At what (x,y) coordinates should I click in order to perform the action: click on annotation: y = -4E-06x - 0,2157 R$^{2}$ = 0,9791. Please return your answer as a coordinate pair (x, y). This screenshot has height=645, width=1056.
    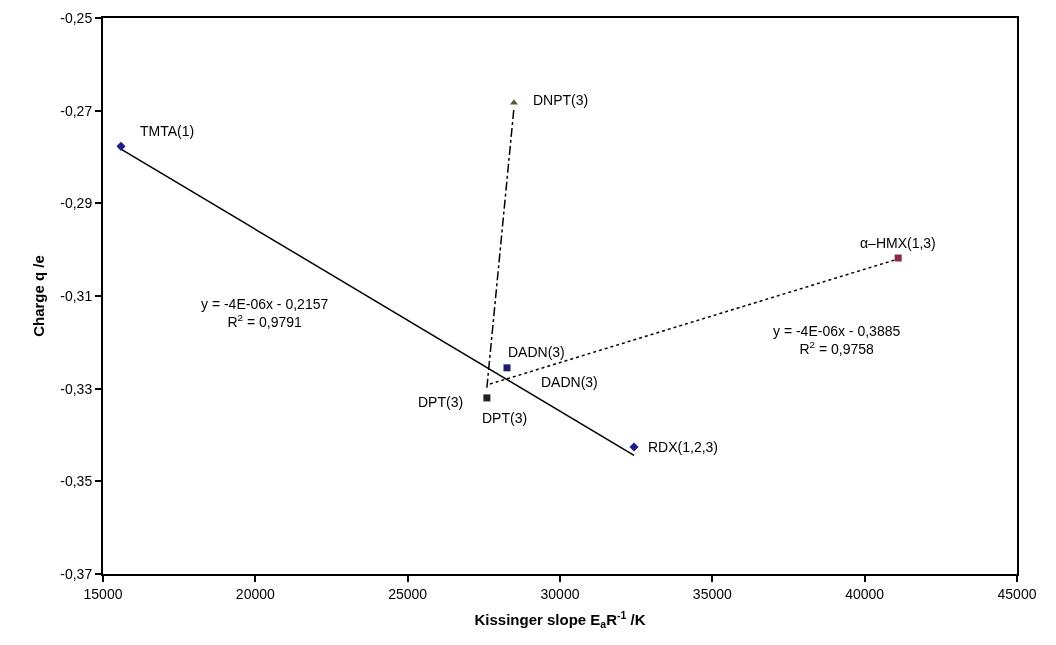
    Looking at the image, I should click on (265, 313).